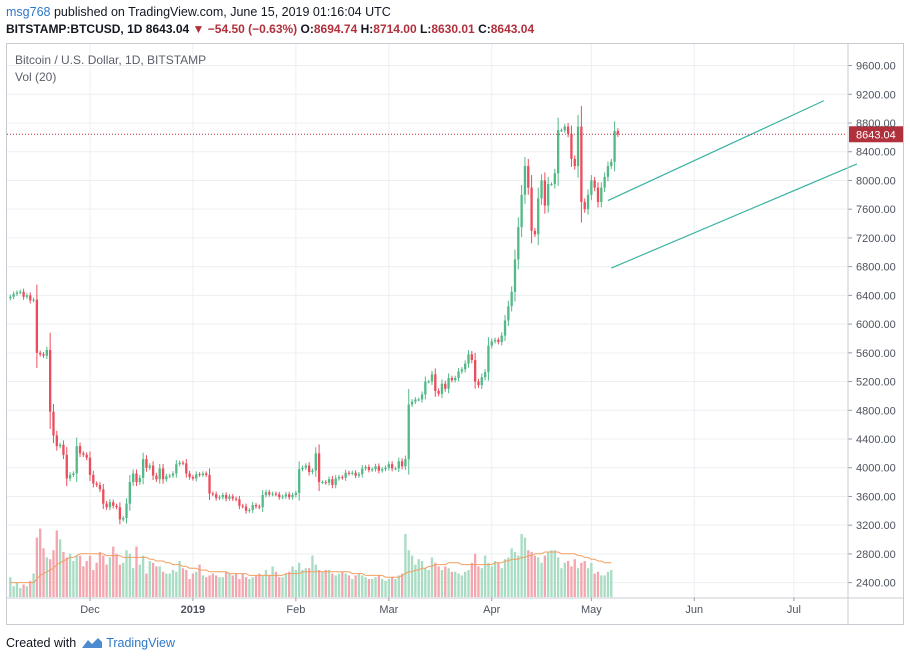  I want to click on open-value: 8694.74, so click(335, 29).